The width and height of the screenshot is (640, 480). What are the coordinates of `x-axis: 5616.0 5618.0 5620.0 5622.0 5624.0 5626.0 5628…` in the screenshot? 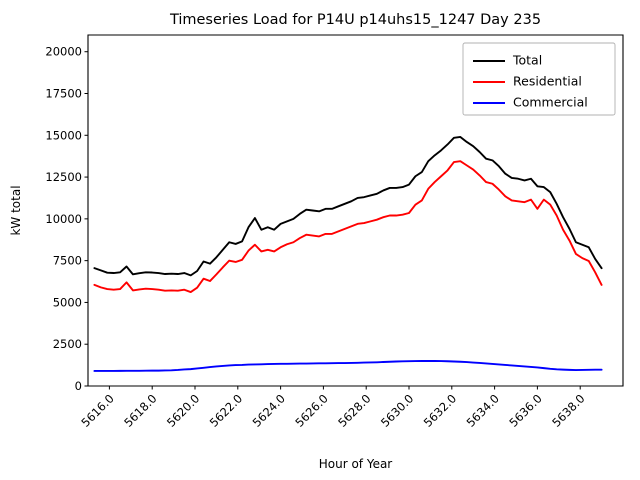 It's located at (333, 428).